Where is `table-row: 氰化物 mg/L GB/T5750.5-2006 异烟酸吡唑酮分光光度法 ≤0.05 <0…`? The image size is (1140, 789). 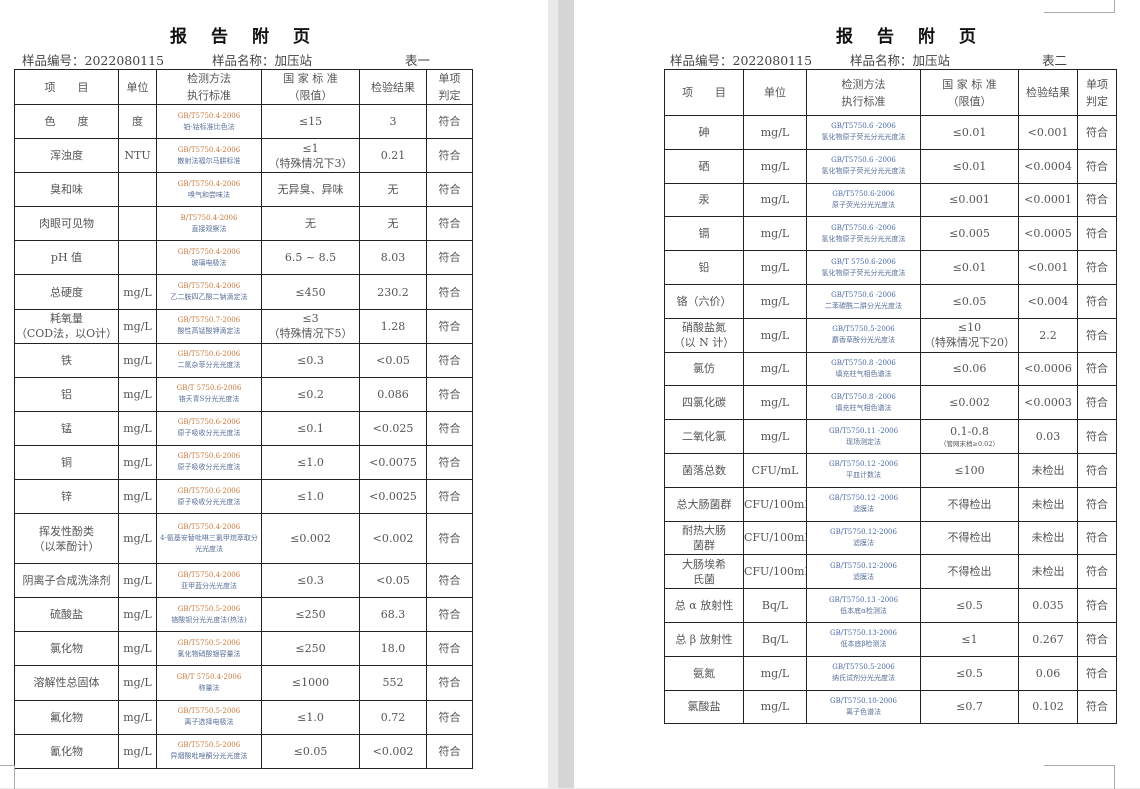
table-row: 氰化物 mg/L GB/T5750.5-2006 异烟酸吡唑酮分光光度法 ≤0.05 <0… is located at coordinates (243, 751).